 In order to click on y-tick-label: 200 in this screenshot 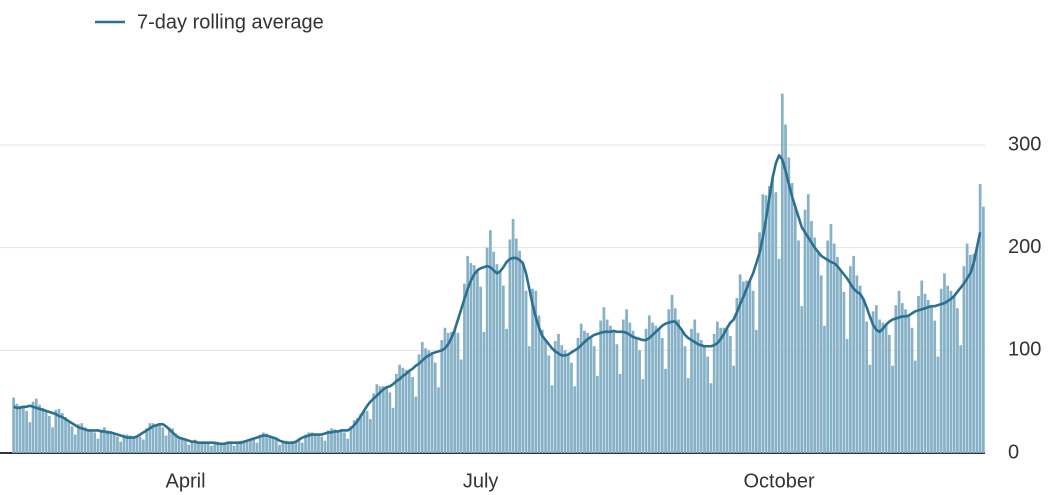, I will do `click(1024, 247)`.